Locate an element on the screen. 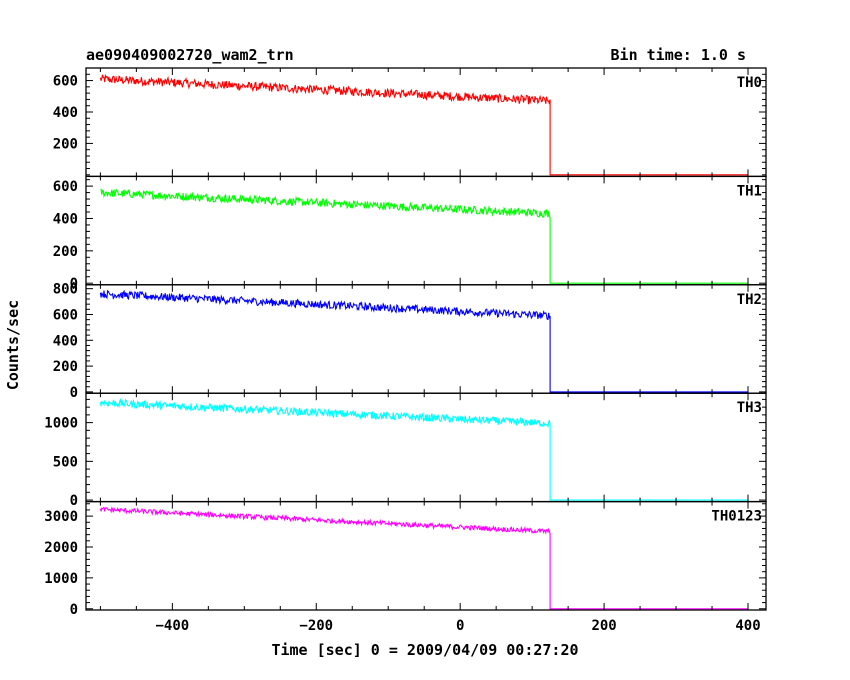 Image resolution: width=850 pixels, height=680 pixels. channel-label: TH0 is located at coordinates (749, 83).